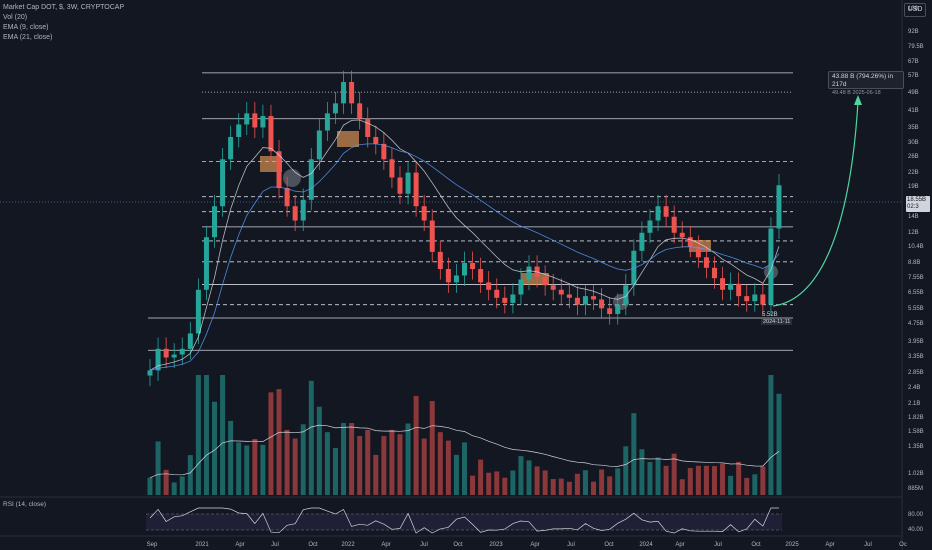 This screenshot has width=932, height=550. What do you see at coordinates (913, 32) in the screenshot?
I see `y-tick-label: 92B` at bounding box center [913, 32].